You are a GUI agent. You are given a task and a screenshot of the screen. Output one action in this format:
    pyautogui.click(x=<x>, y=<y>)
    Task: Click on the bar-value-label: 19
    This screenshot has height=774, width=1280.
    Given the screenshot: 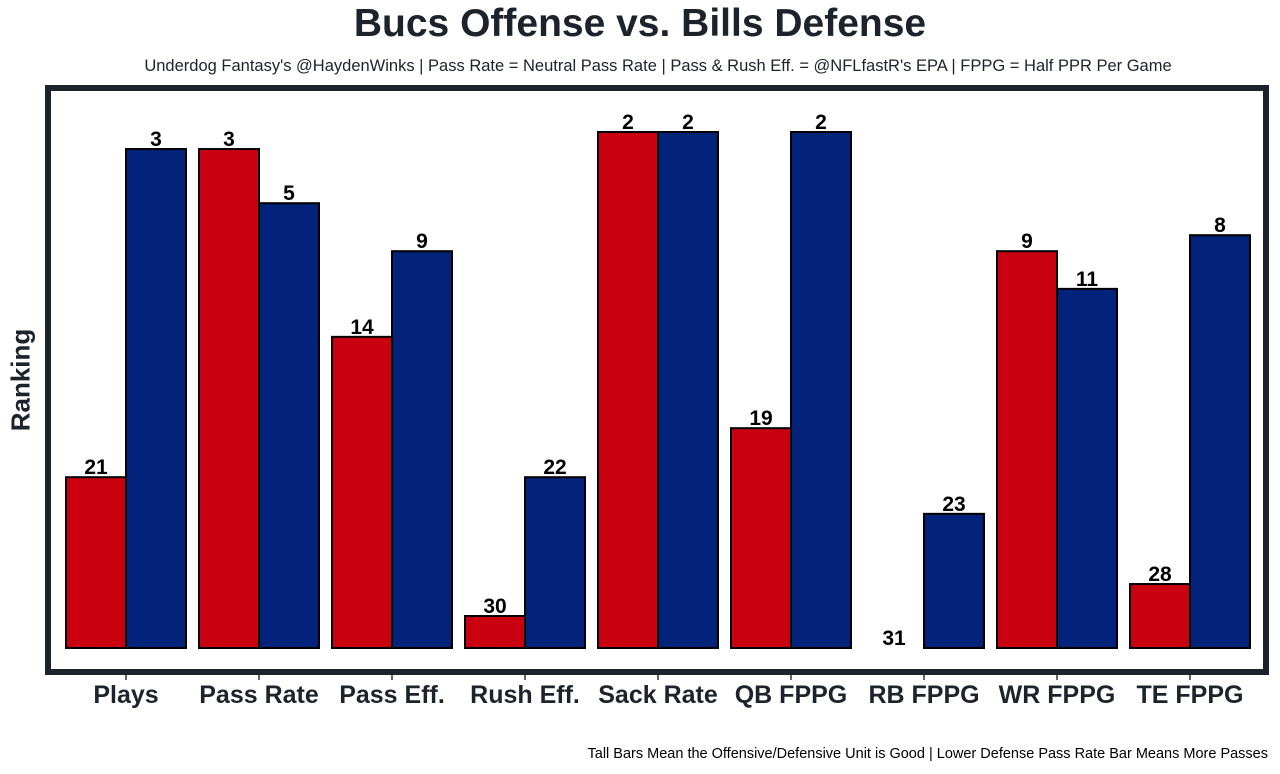 What is the action you would take?
    pyautogui.click(x=760, y=418)
    